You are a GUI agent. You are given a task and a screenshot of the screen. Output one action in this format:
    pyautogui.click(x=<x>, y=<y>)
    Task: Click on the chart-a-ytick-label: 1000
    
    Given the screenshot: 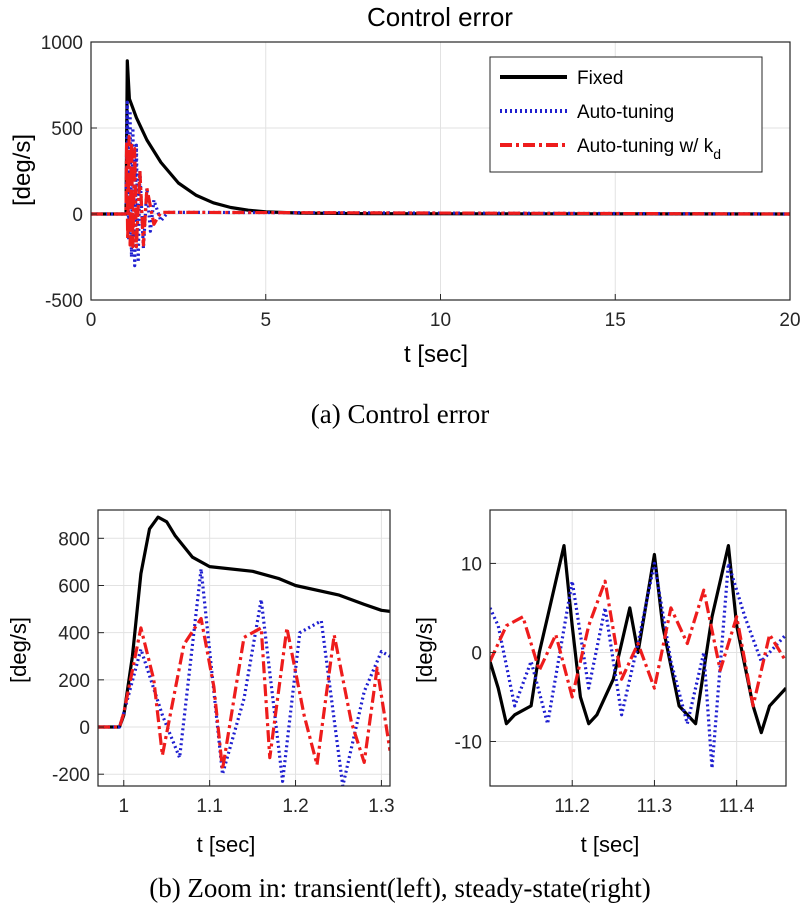 What is the action you would take?
    pyautogui.click(x=62, y=43)
    